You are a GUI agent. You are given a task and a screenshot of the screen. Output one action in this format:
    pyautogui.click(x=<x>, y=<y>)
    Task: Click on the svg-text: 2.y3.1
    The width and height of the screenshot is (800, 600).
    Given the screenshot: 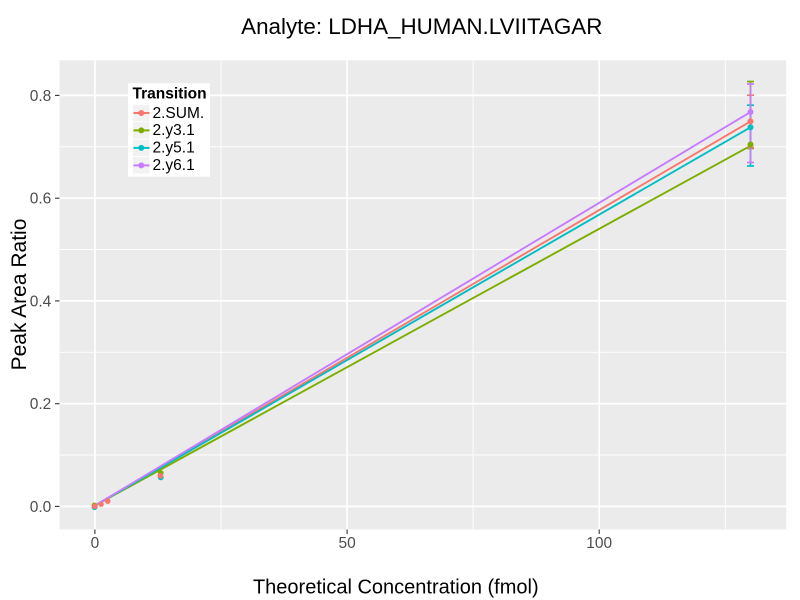 What is the action you would take?
    pyautogui.click(x=174, y=130)
    